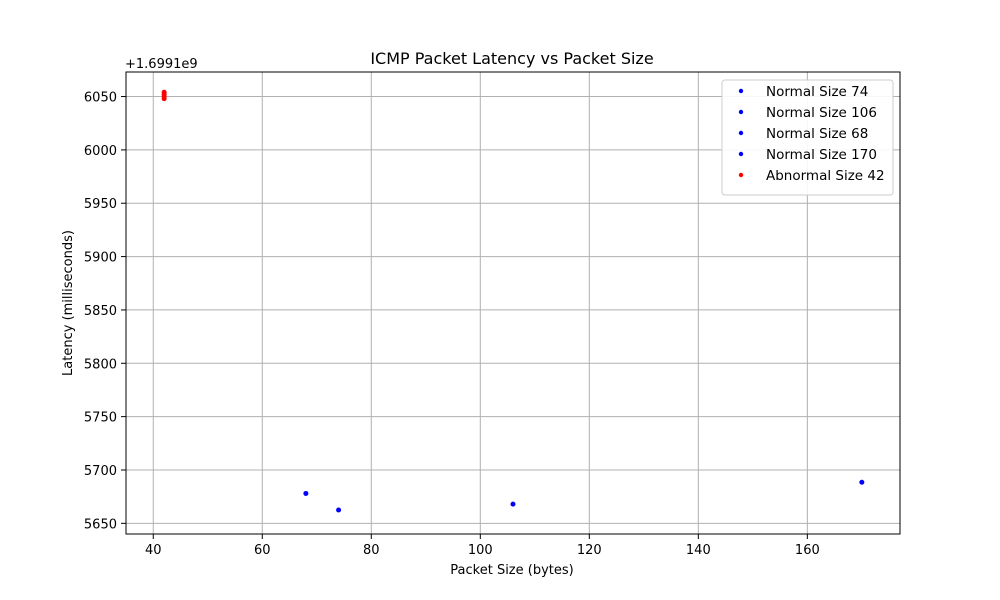 This screenshot has height=600, width=1000. What do you see at coordinates (100, 204) in the screenshot?
I see `y-tick-label: 5950` at bounding box center [100, 204].